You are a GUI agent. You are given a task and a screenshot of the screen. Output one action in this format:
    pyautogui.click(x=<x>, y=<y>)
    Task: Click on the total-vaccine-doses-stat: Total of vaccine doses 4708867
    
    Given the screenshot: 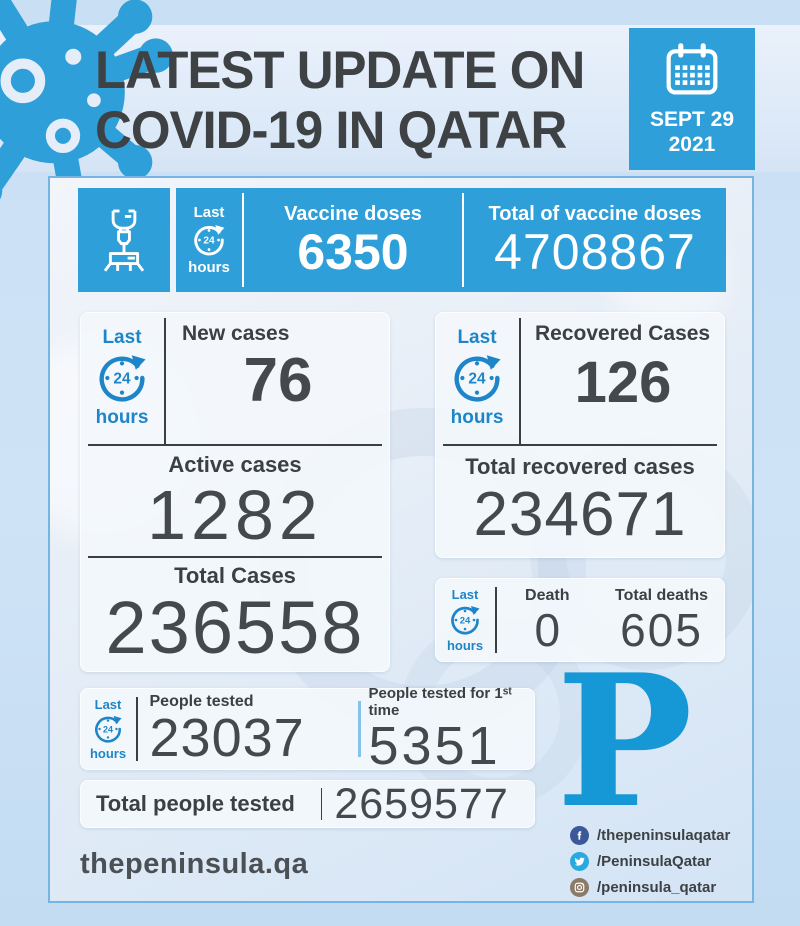 What is the action you would take?
    pyautogui.click(x=595, y=240)
    